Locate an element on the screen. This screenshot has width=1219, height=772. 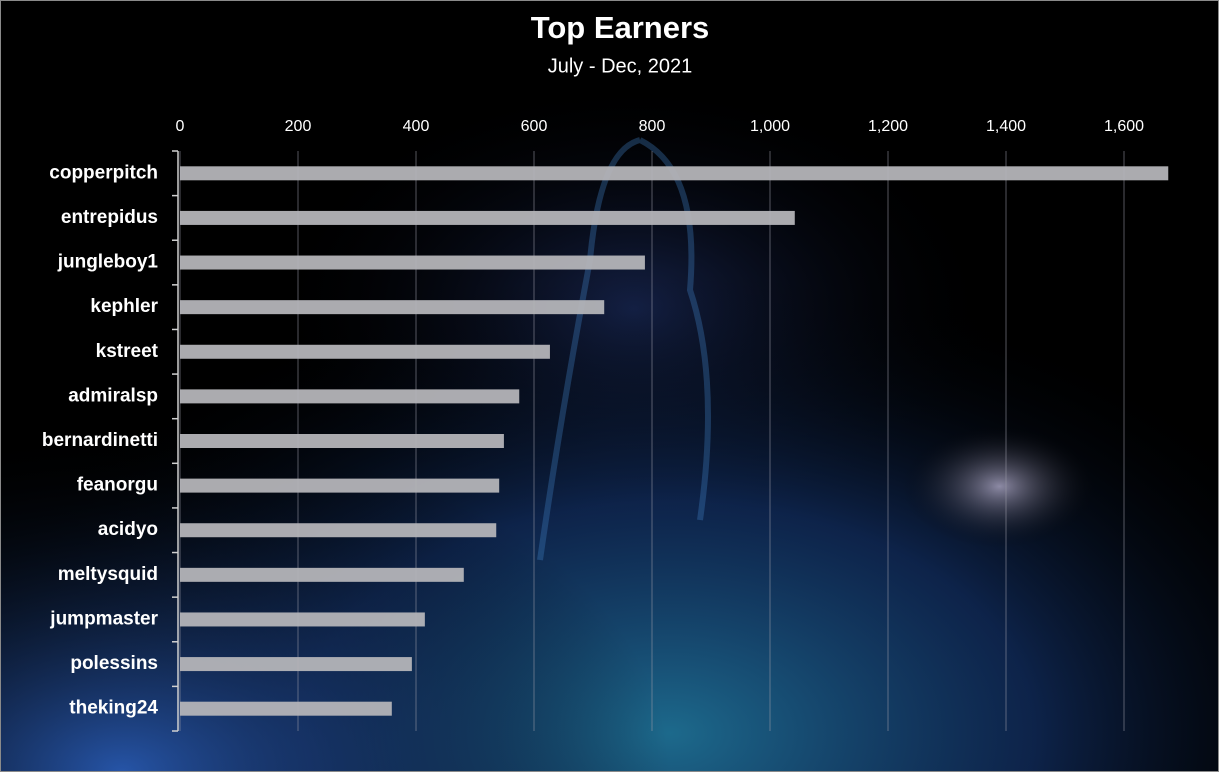
x-tick-label: 0 is located at coordinates (180, 126).